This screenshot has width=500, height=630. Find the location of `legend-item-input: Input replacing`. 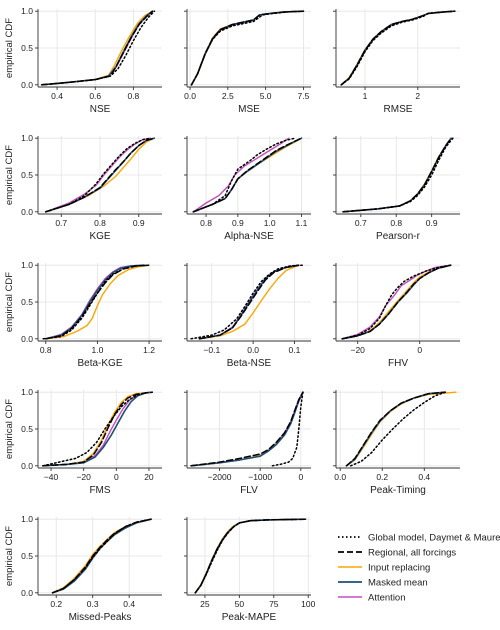

legend-item-input: Input replacing is located at coordinates (384, 568).